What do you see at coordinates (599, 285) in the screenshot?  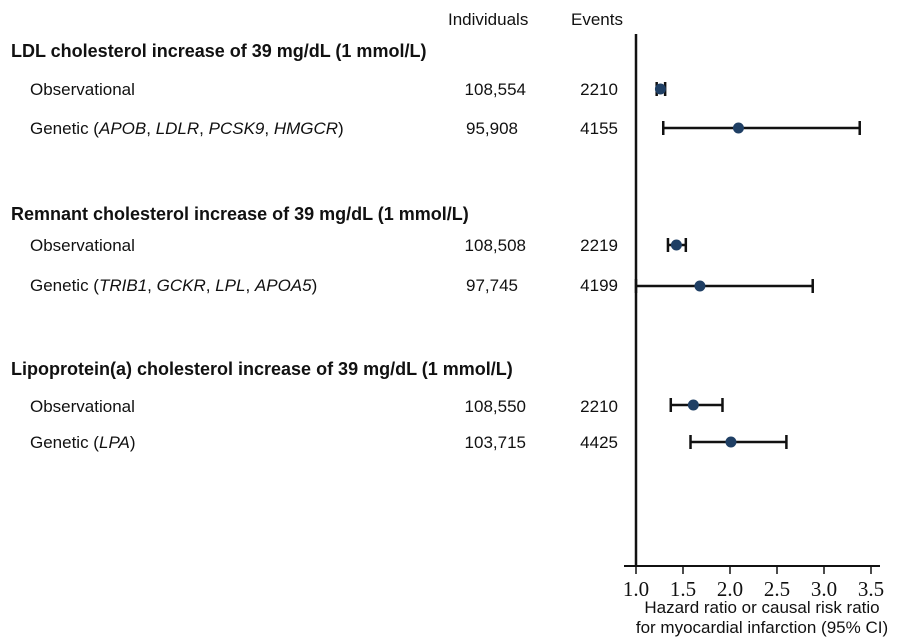 I see `row-events-remnant-genetic: 4199` at bounding box center [599, 285].